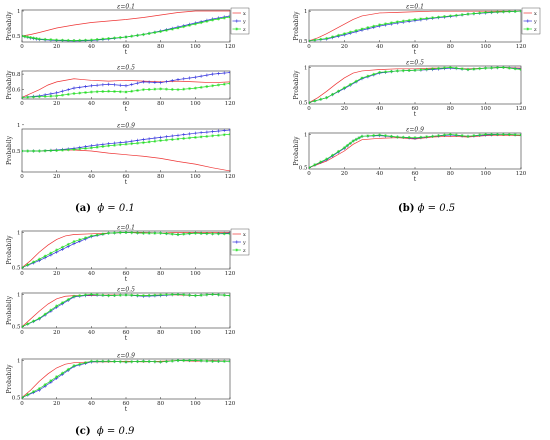  I want to click on chart-c-3: 0 20 40 60 80 100 120 0.5 1 ε=0.9 t Probabily, so click(121, 383).